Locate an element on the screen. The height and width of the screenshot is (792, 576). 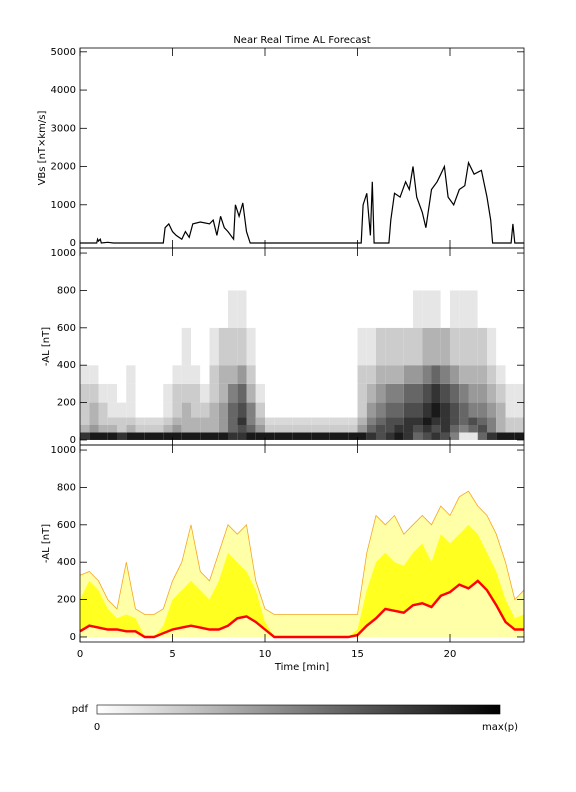
band-area is located at coordinates (302, 580).